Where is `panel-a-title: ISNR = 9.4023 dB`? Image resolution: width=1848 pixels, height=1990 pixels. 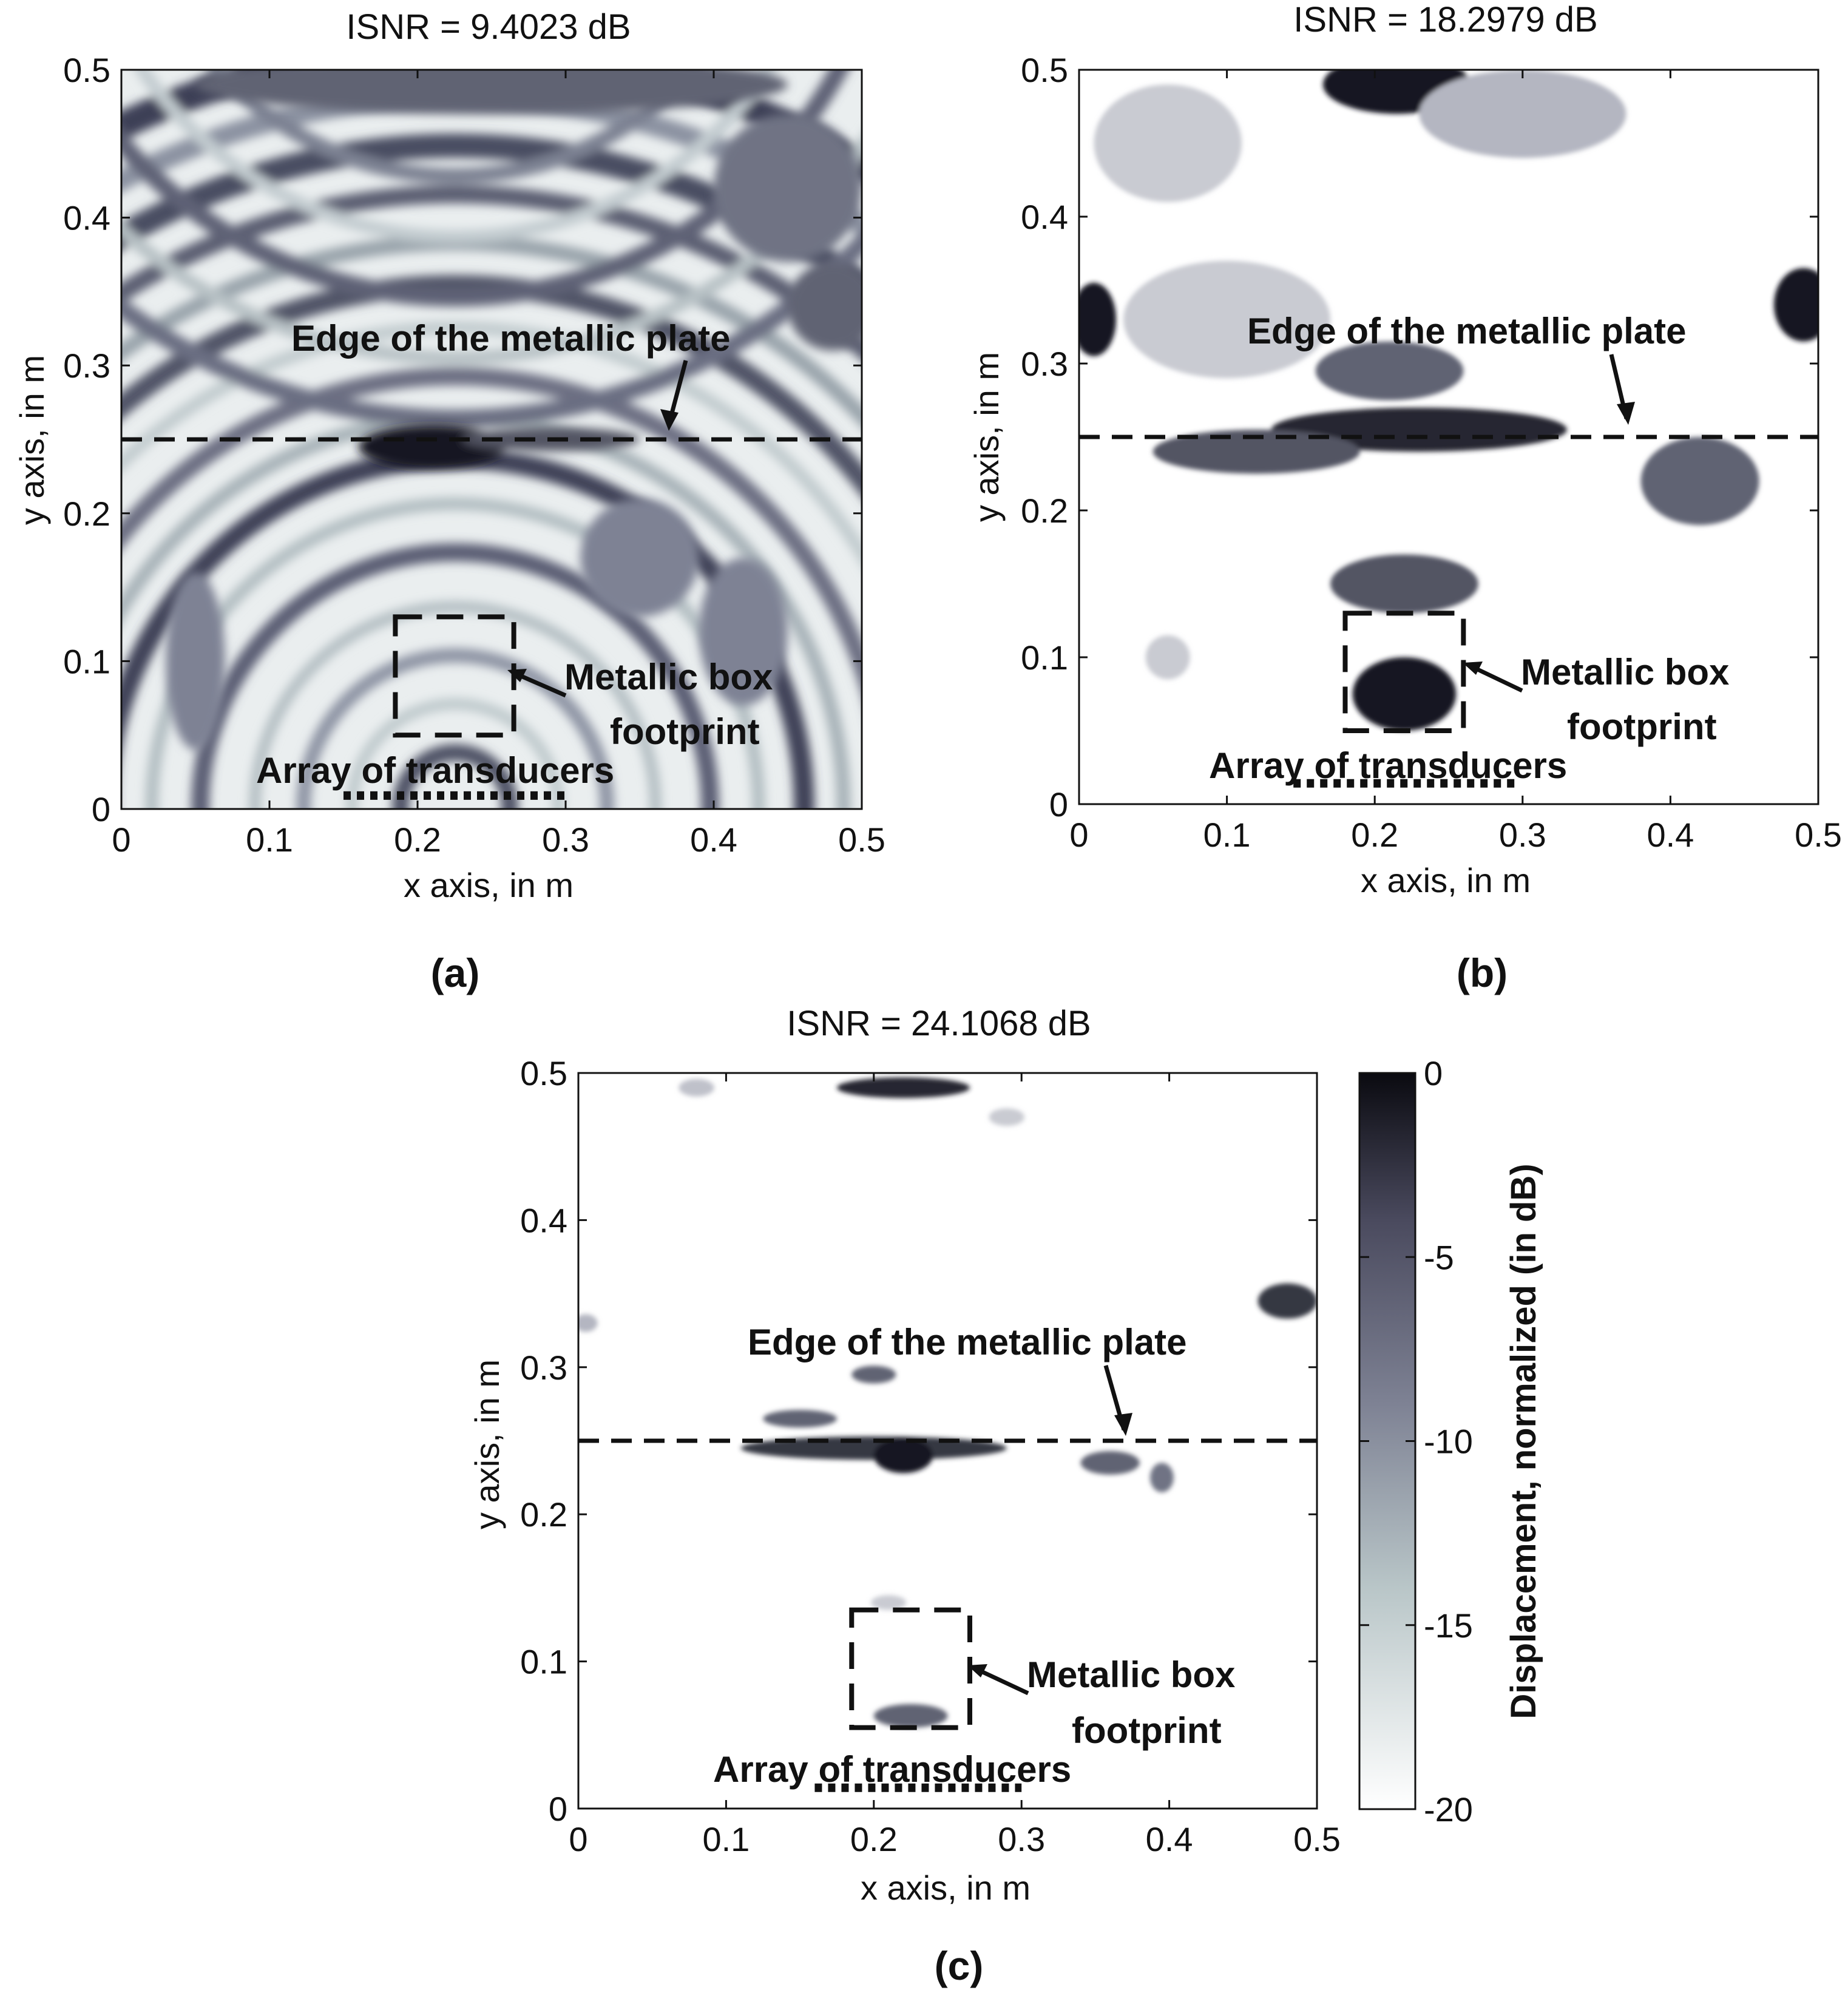
panel-a-title: ISNR = 9.4023 dB is located at coordinates (488, 27).